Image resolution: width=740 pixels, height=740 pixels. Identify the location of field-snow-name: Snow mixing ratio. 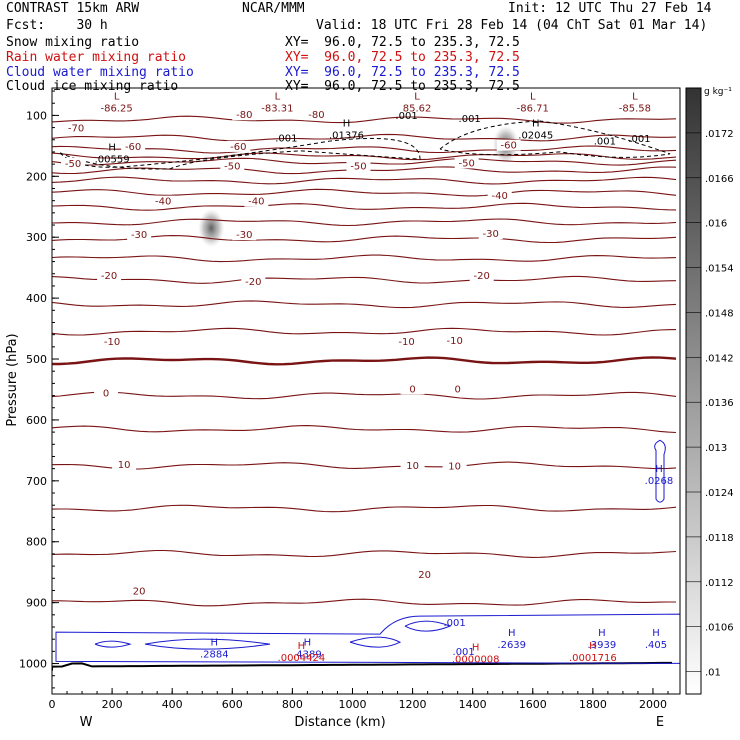
(73, 42).